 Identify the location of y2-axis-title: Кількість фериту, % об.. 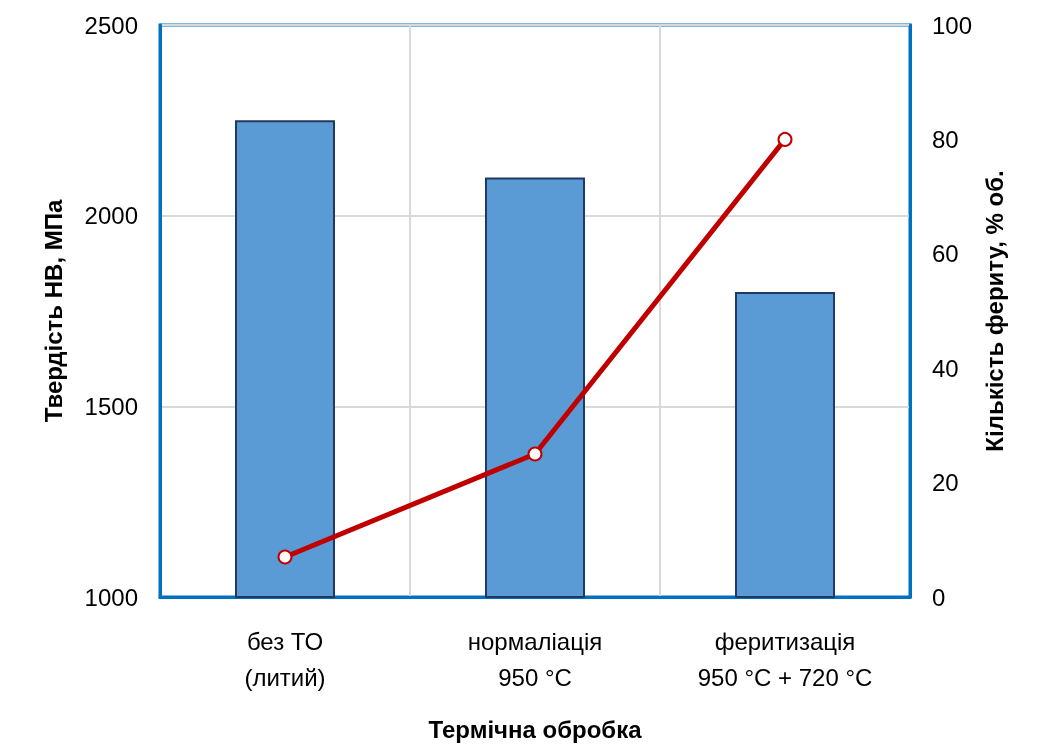
(995, 311).